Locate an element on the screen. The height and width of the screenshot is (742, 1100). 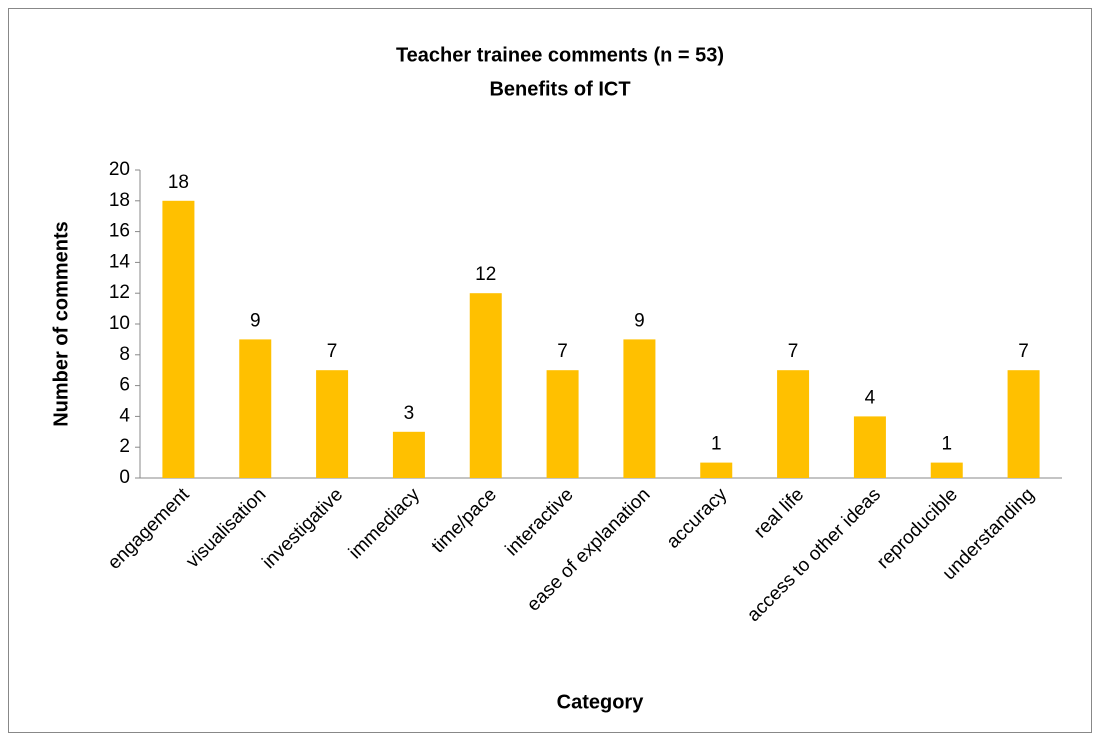
data-label: 3 is located at coordinates (409, 413).